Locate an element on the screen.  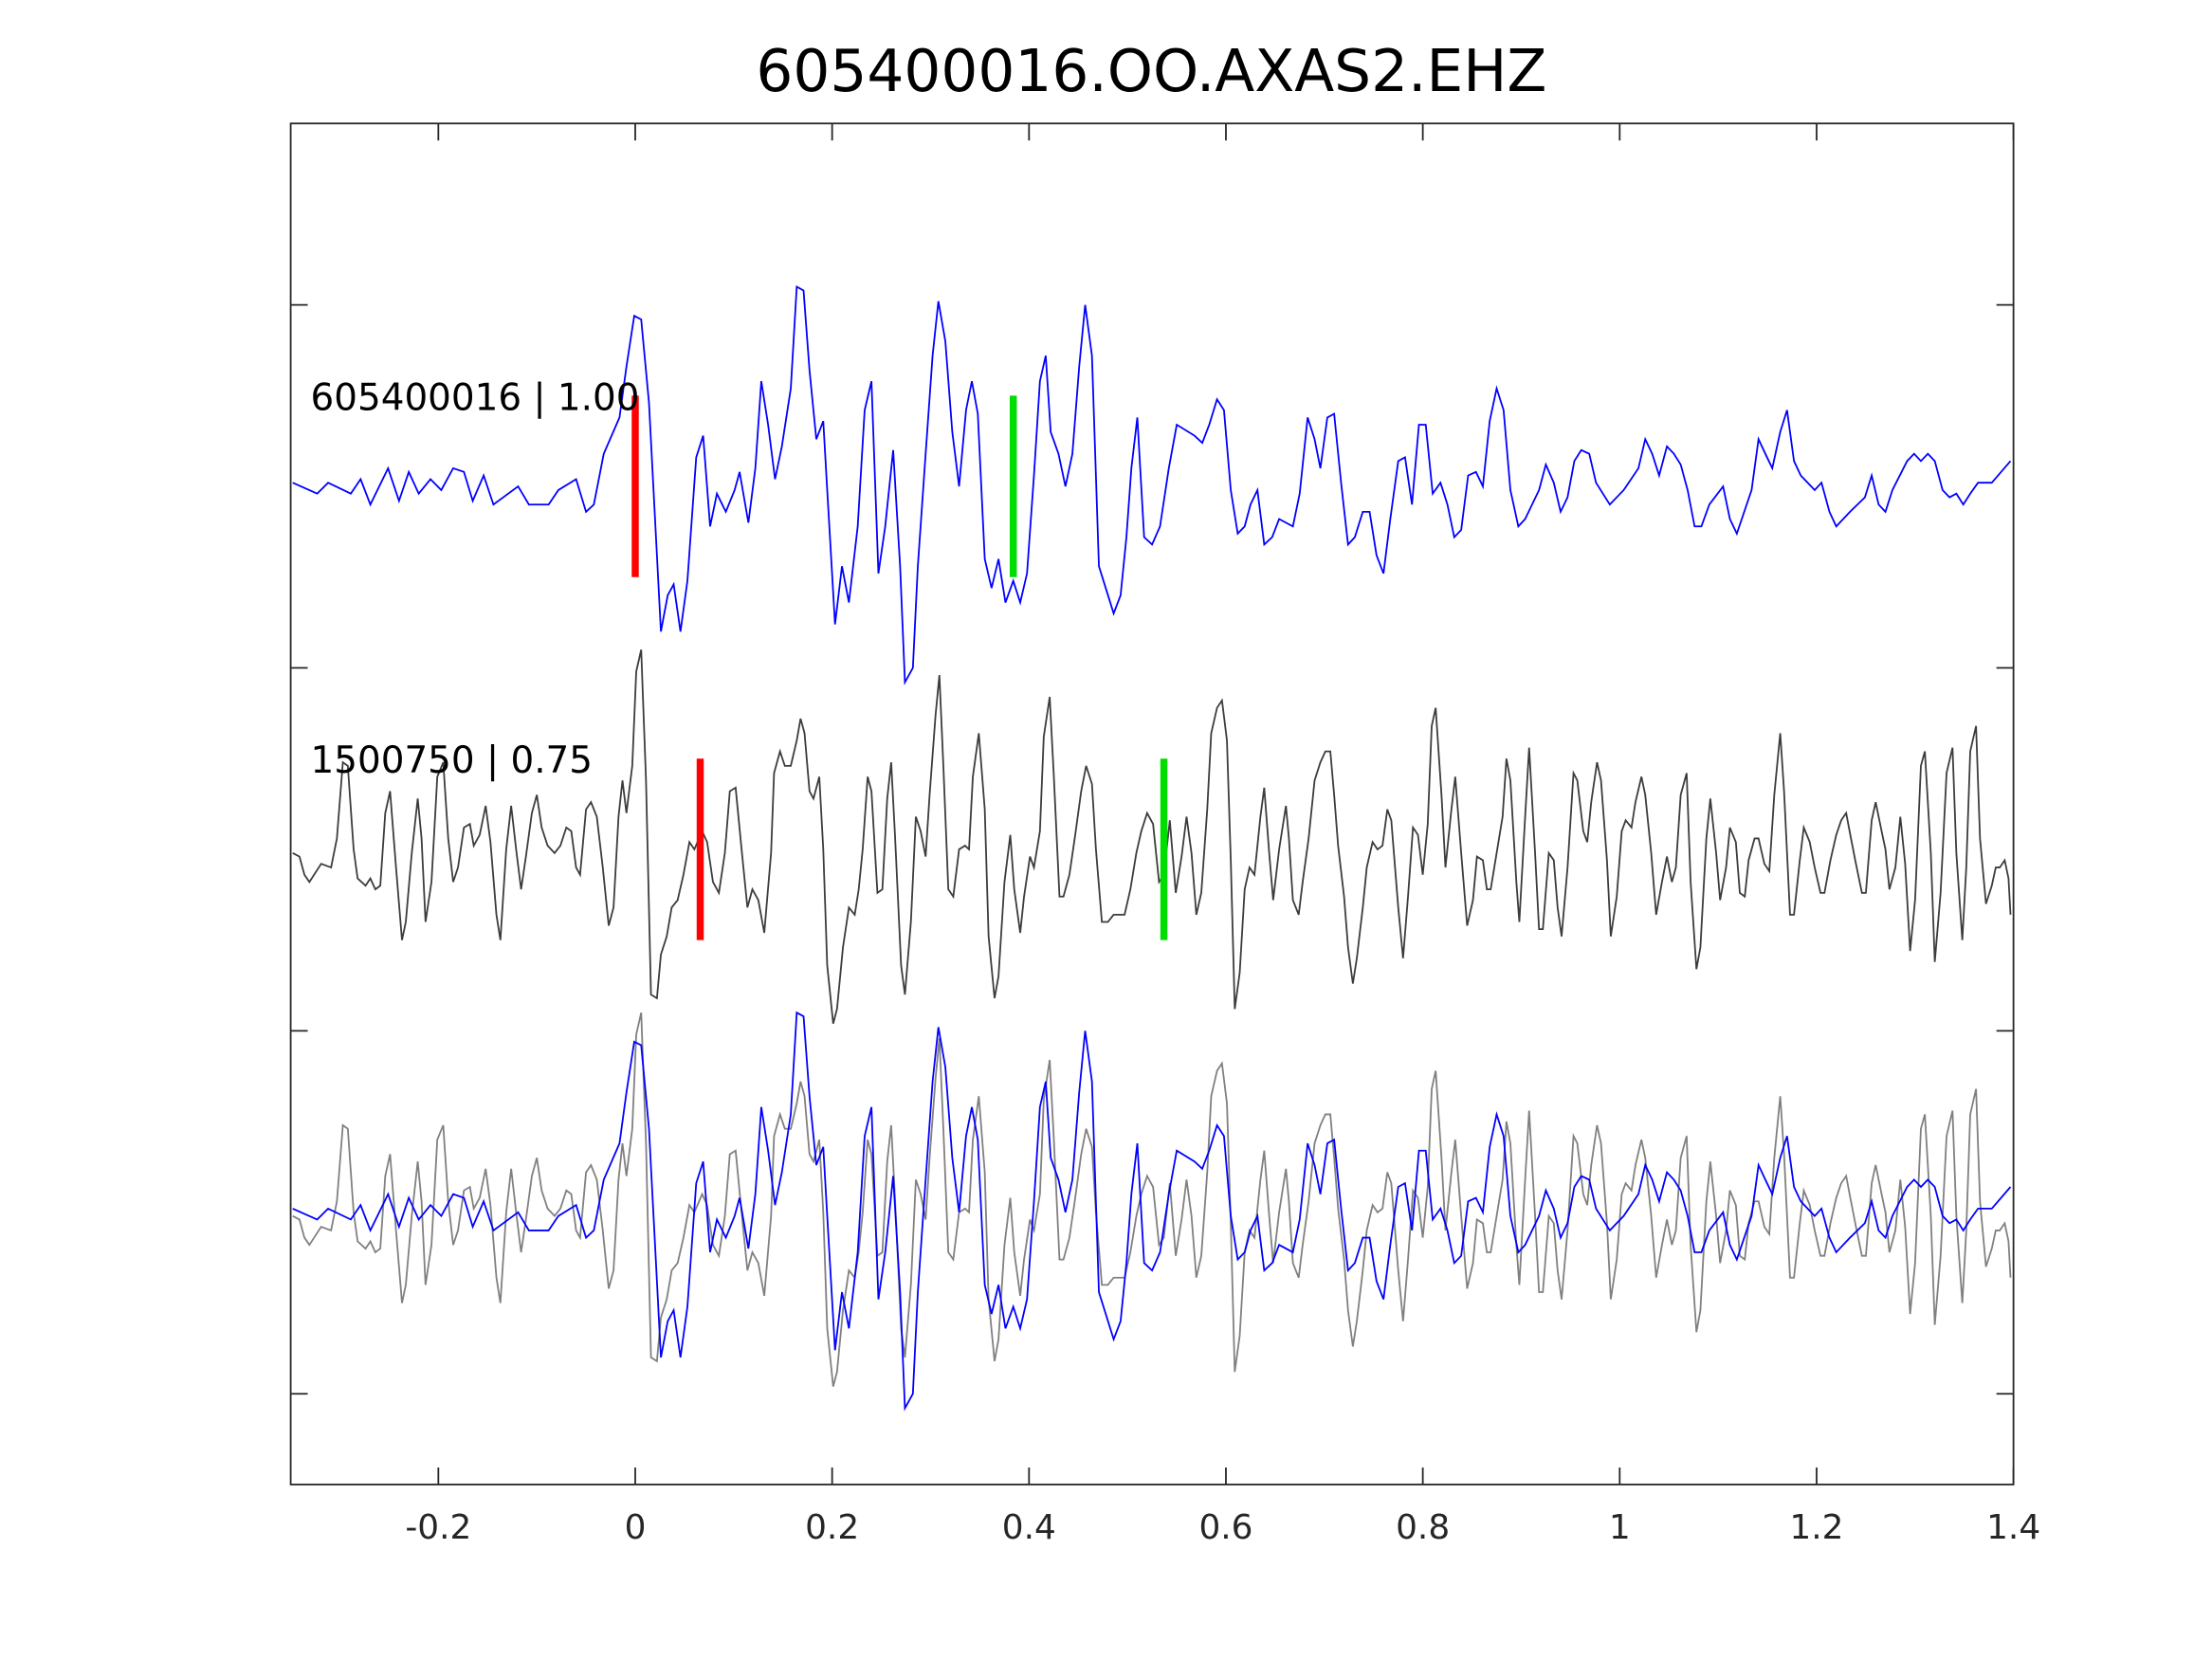
x-tick-label: 0.8 is located at coordinates (1423, 1527).